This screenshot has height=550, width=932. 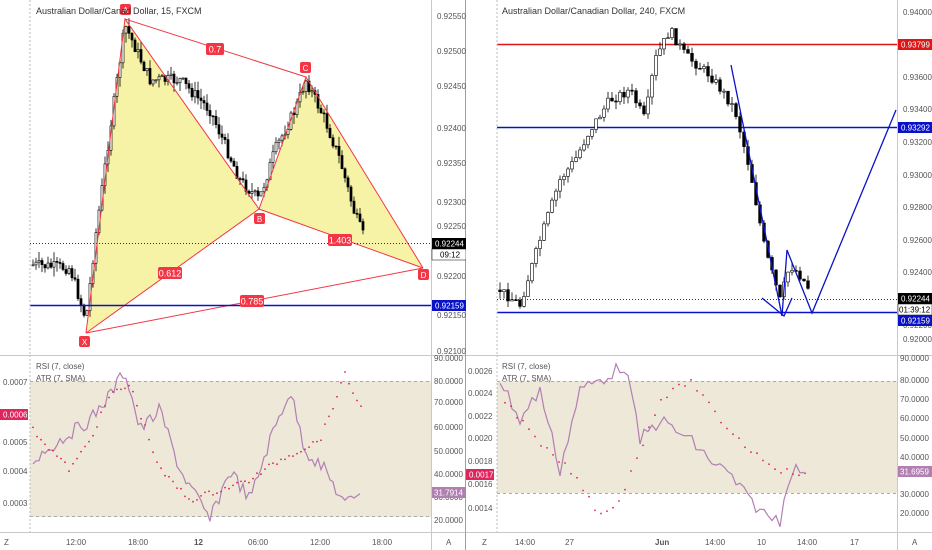 I want to click on left-time-corner: Z, so click(x=6, y=542).